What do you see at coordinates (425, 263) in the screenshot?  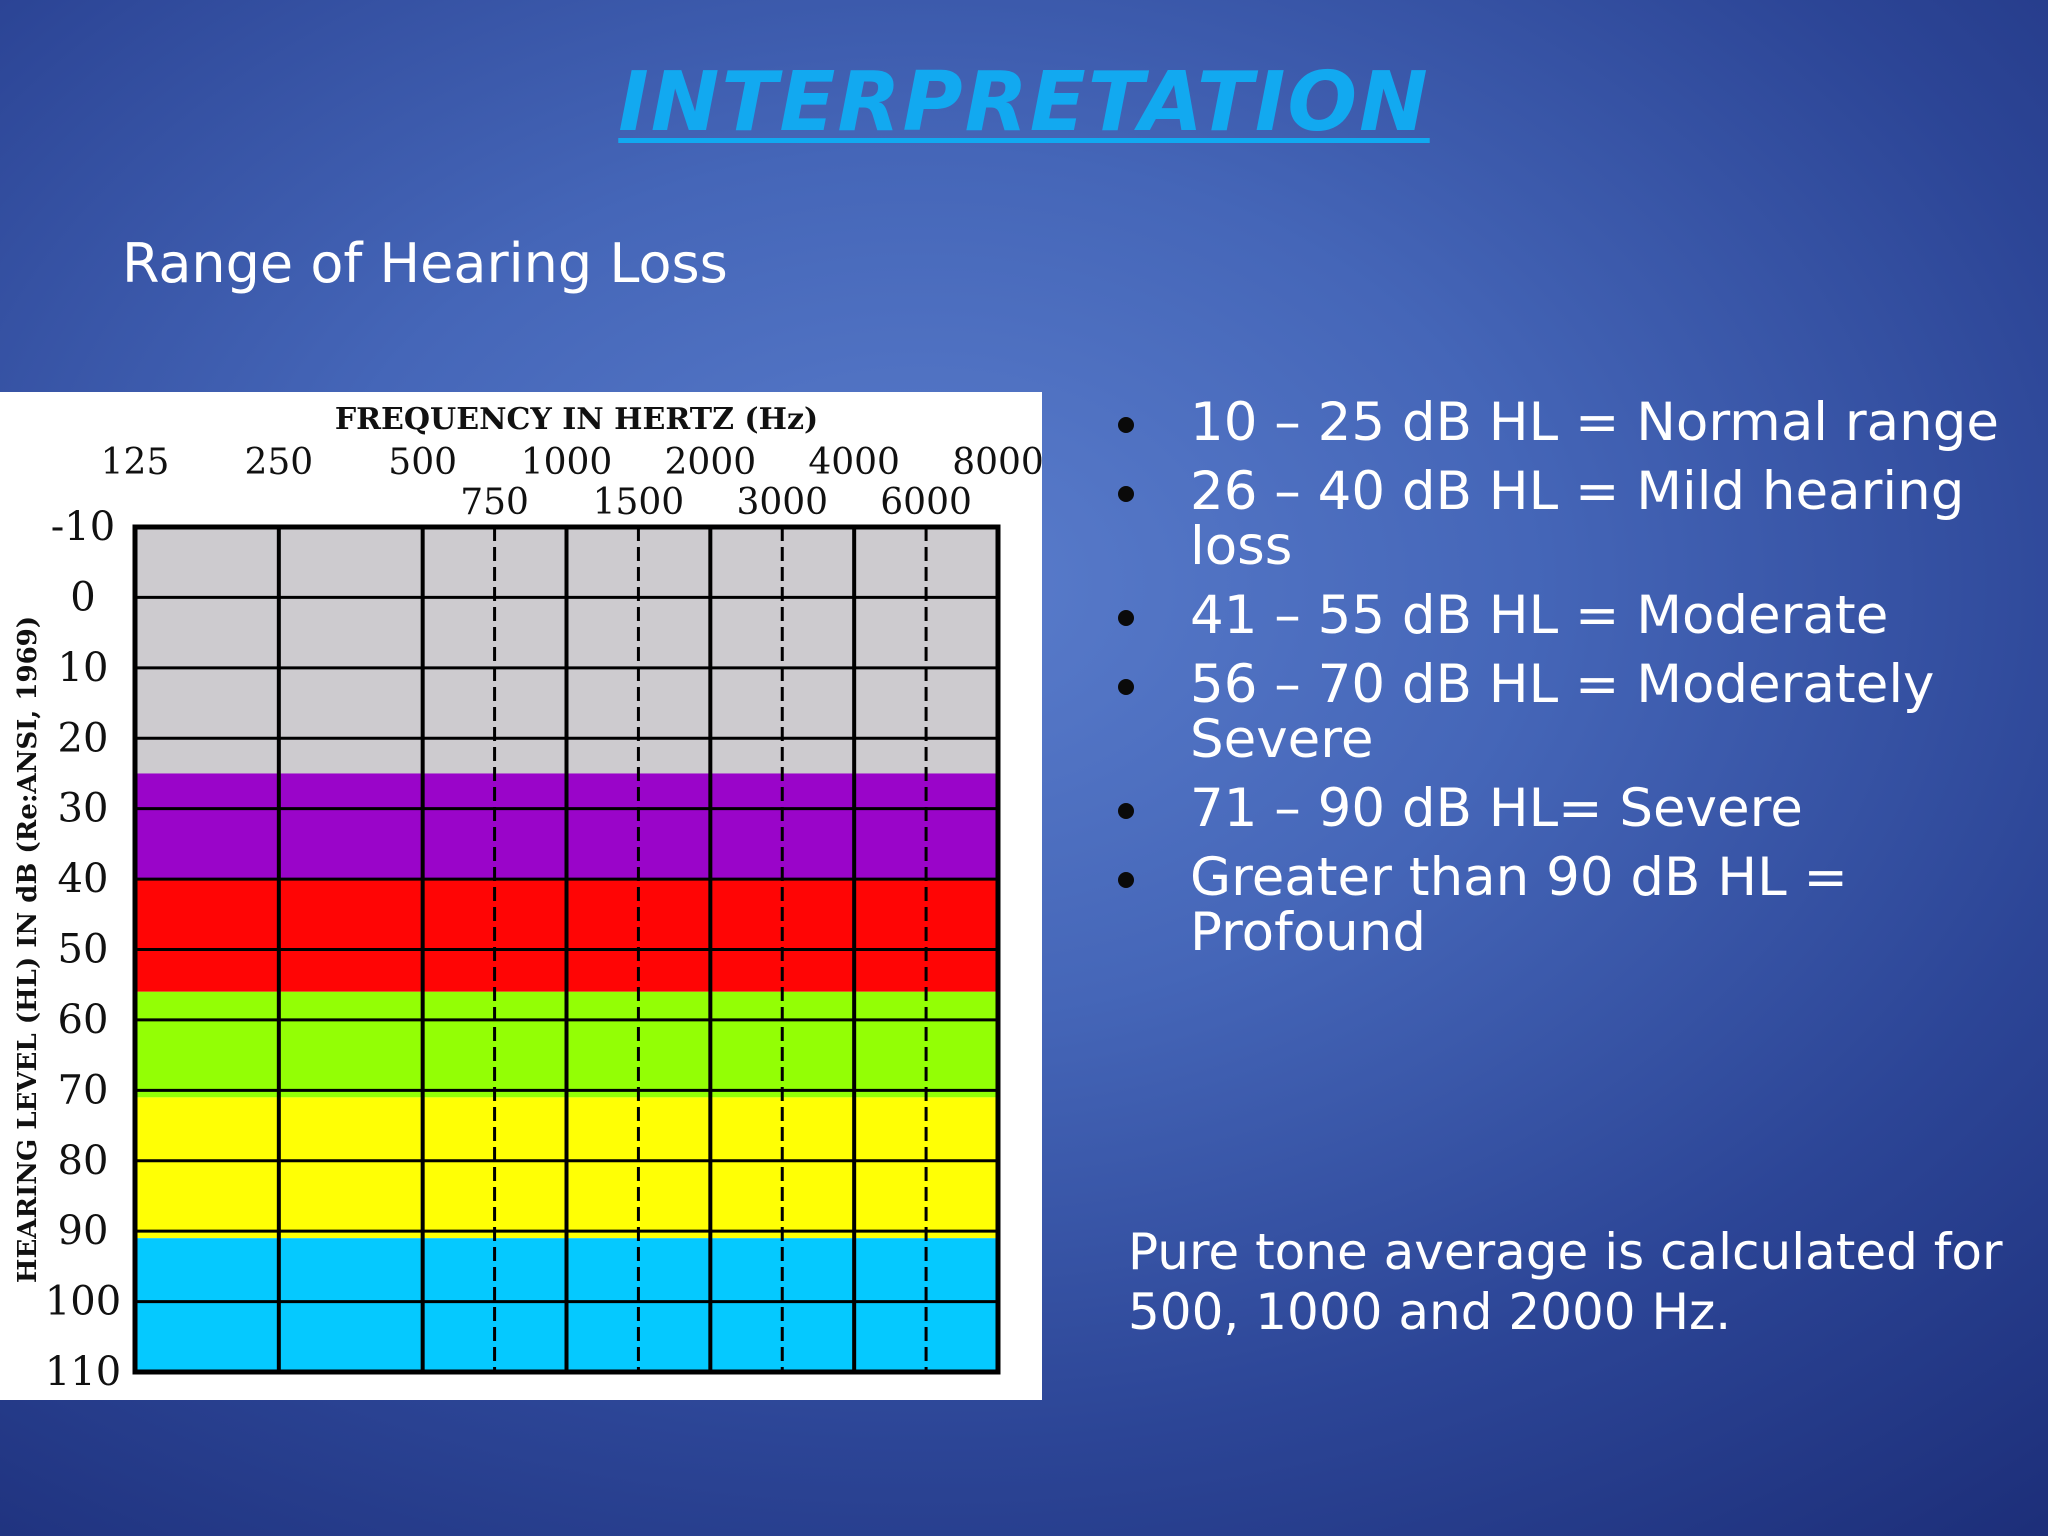 I see `slide-subtitle: Range of Hearing Loss` at bounding box center [425, 263].